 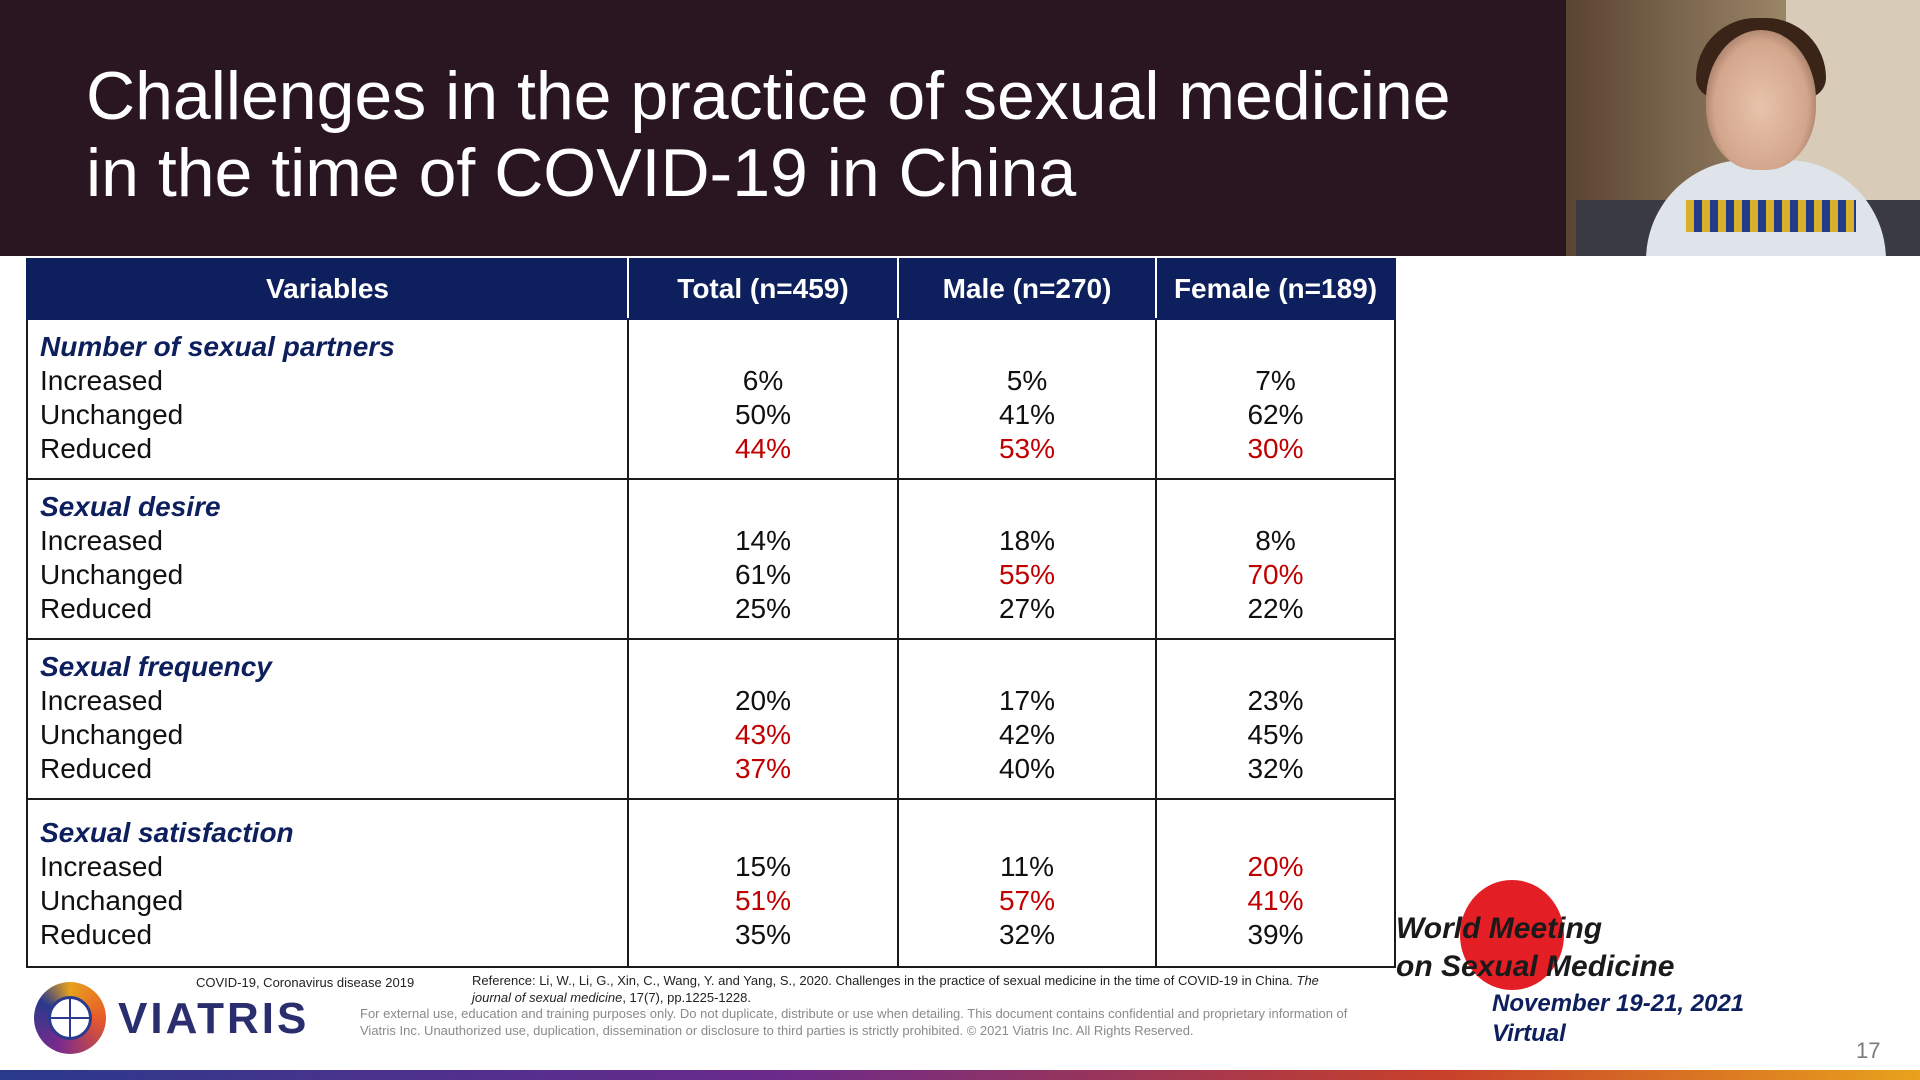 What do you see at coordinates (1027, 414) in the screenshot?
I see `male-value: 41%` at bounding box center [1027, 414].